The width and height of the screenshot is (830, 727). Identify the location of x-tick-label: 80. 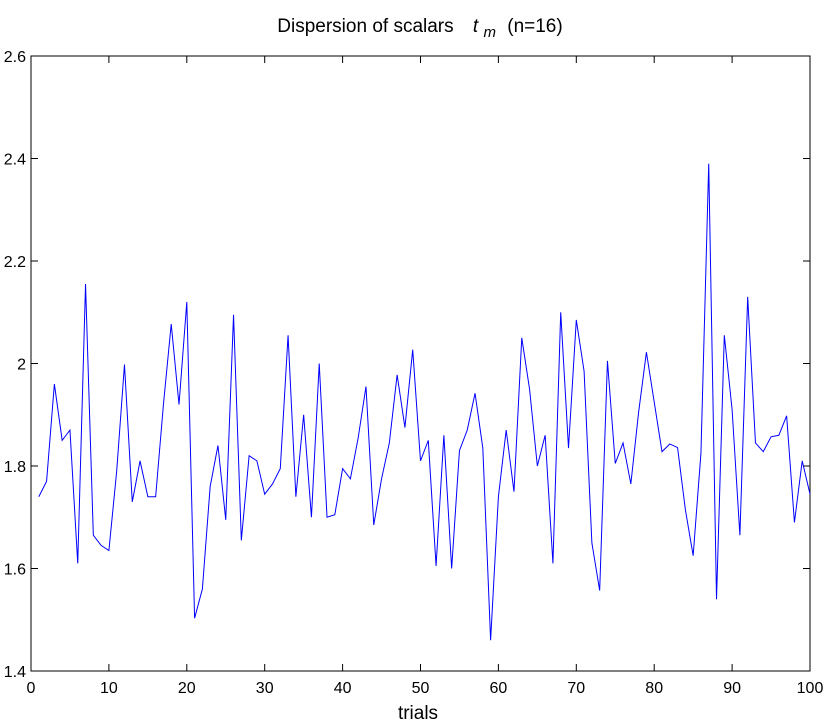
(654, 688).